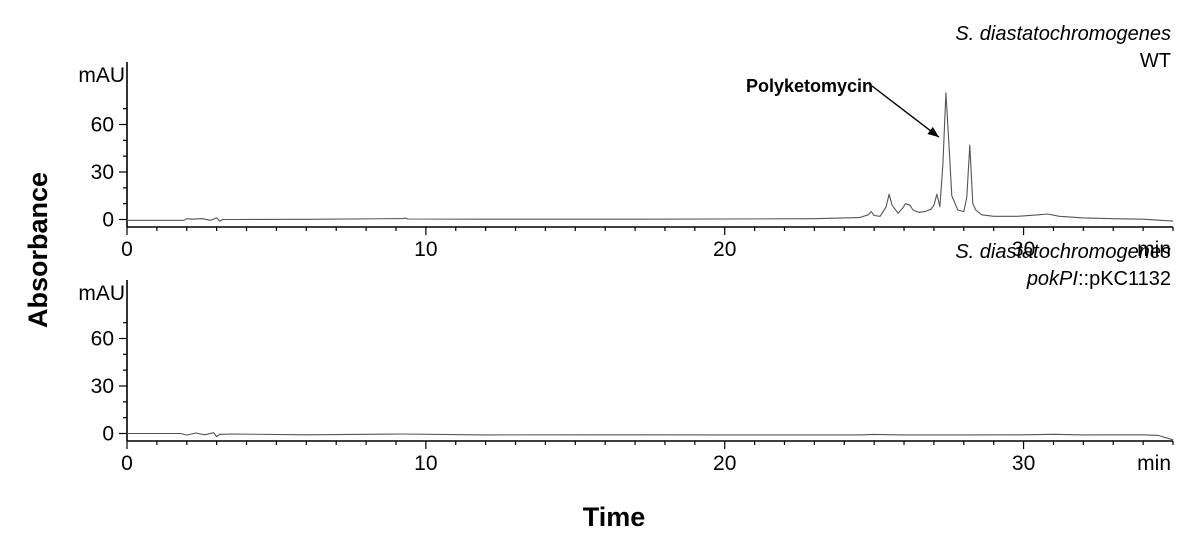  Describe the element at coordinates (905, 111) in the screenshot. I see `peak-annotation-arrow` at that location.